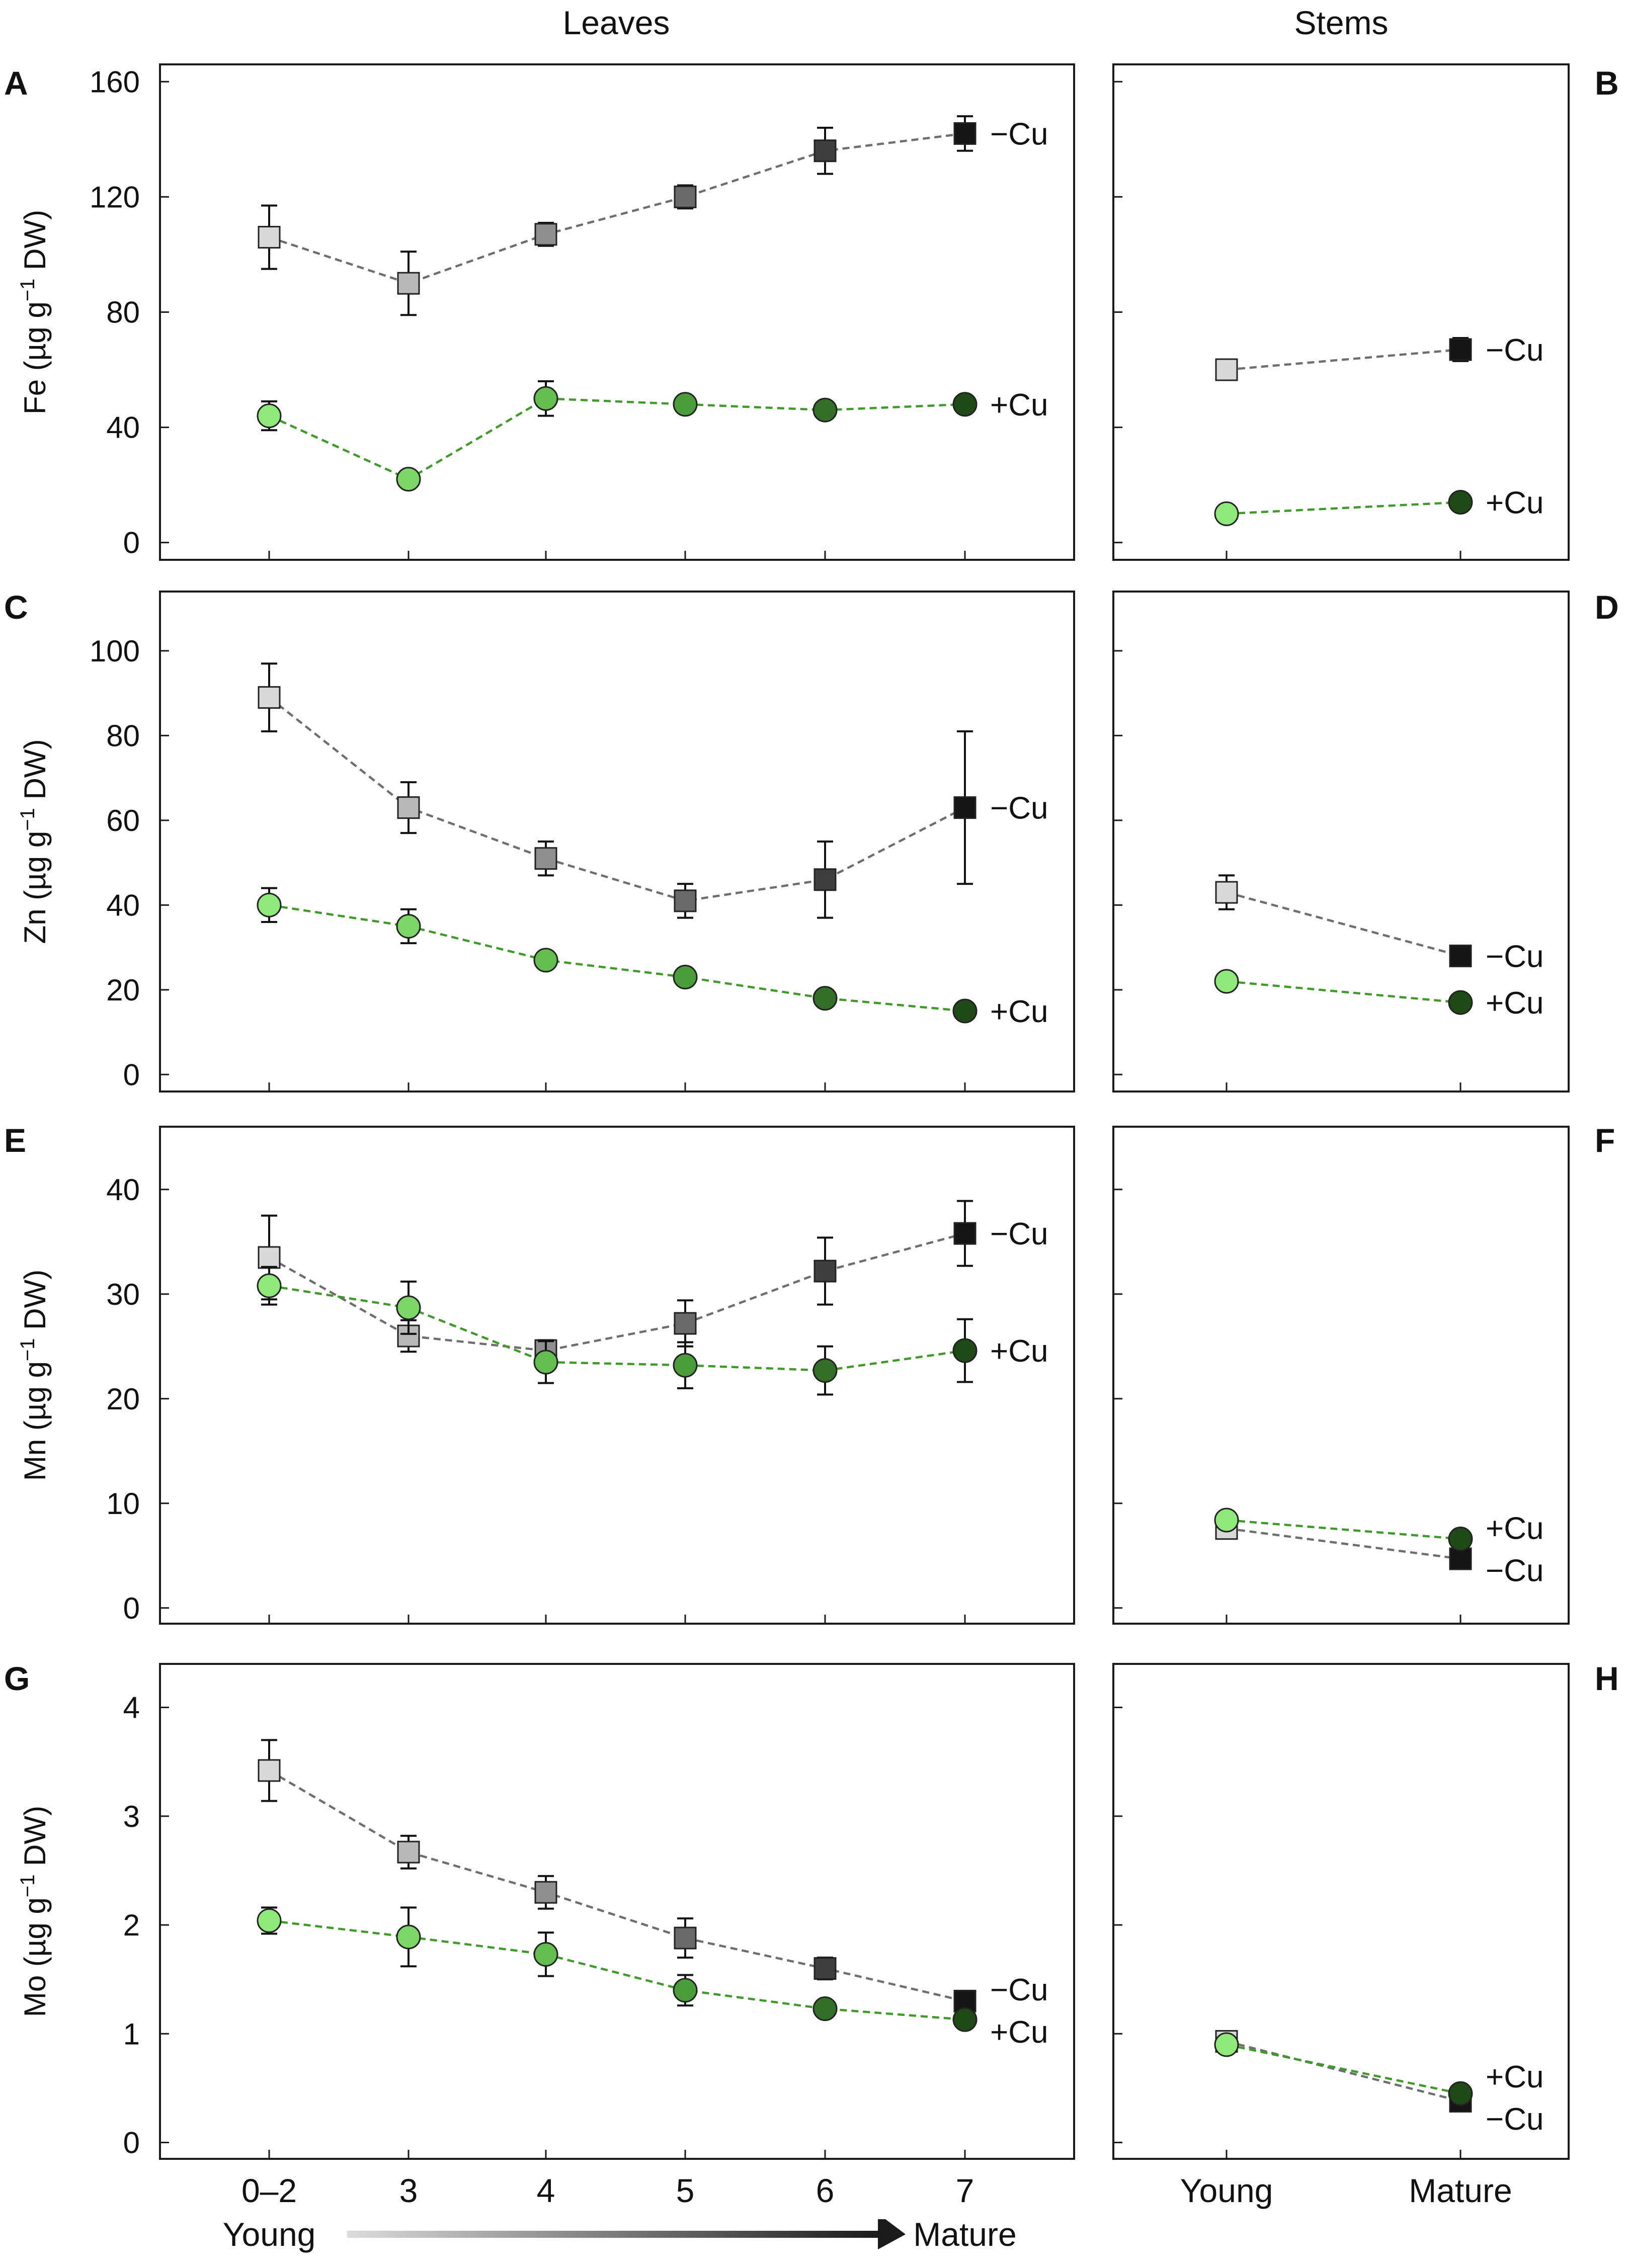 This screenshot has width=1627, height=2268. Describe the element at coordinates (1019, 1234) in the screenshot. I see `panel-e-minus-cu-label: −Cu` at that location.